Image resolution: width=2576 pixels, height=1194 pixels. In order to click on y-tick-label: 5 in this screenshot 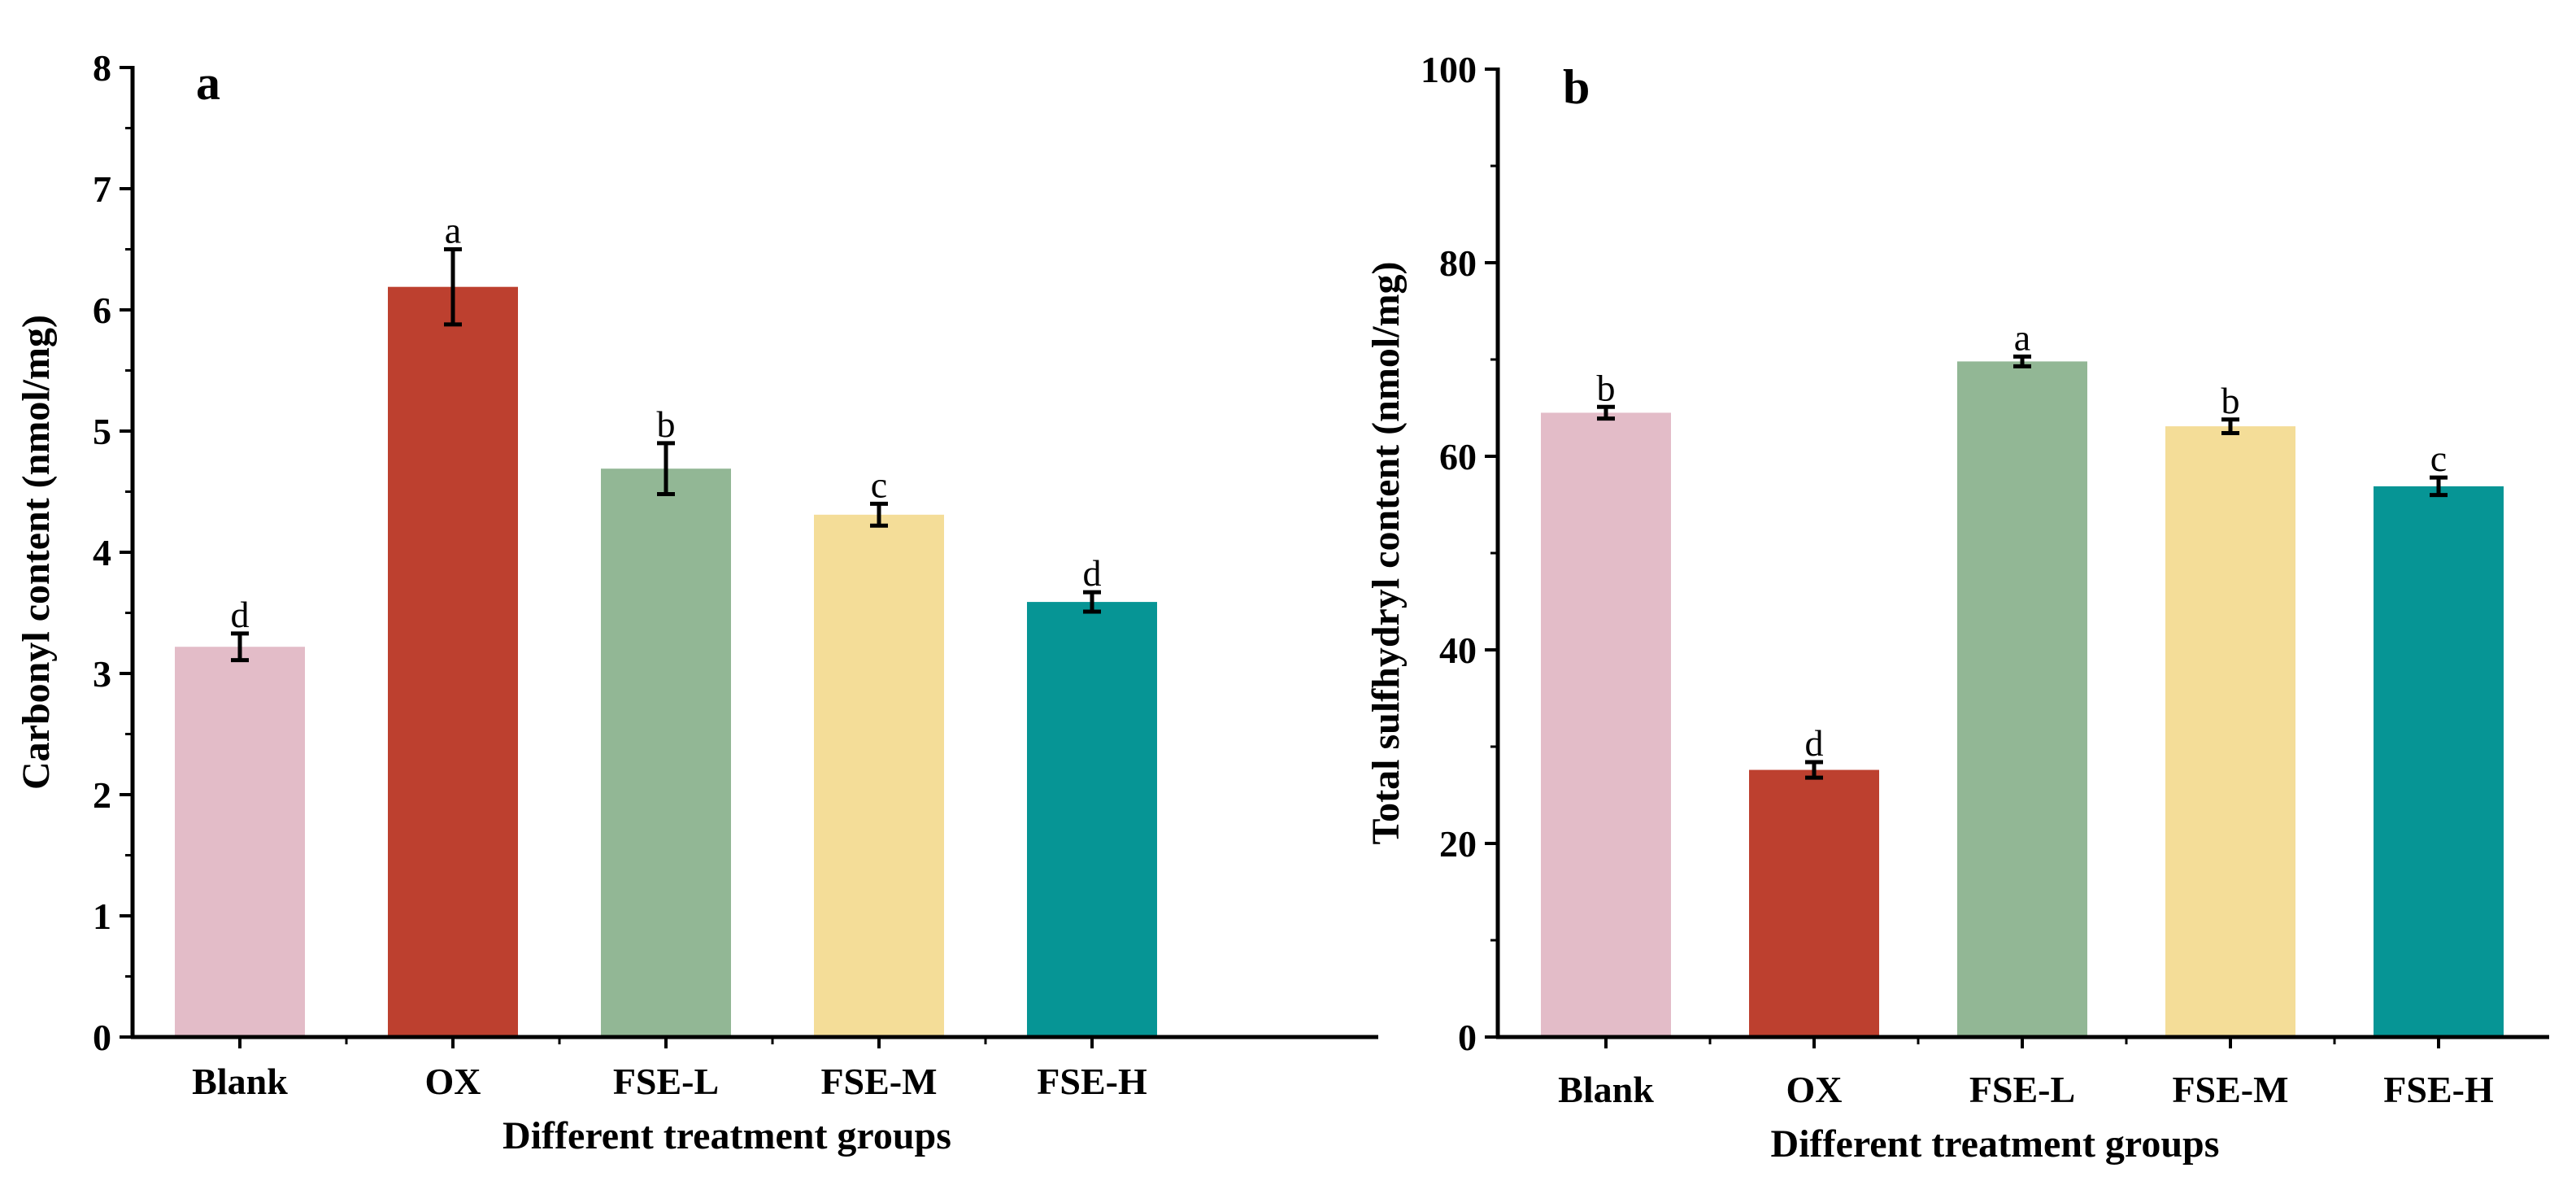, I will do `click(102, 431)`.